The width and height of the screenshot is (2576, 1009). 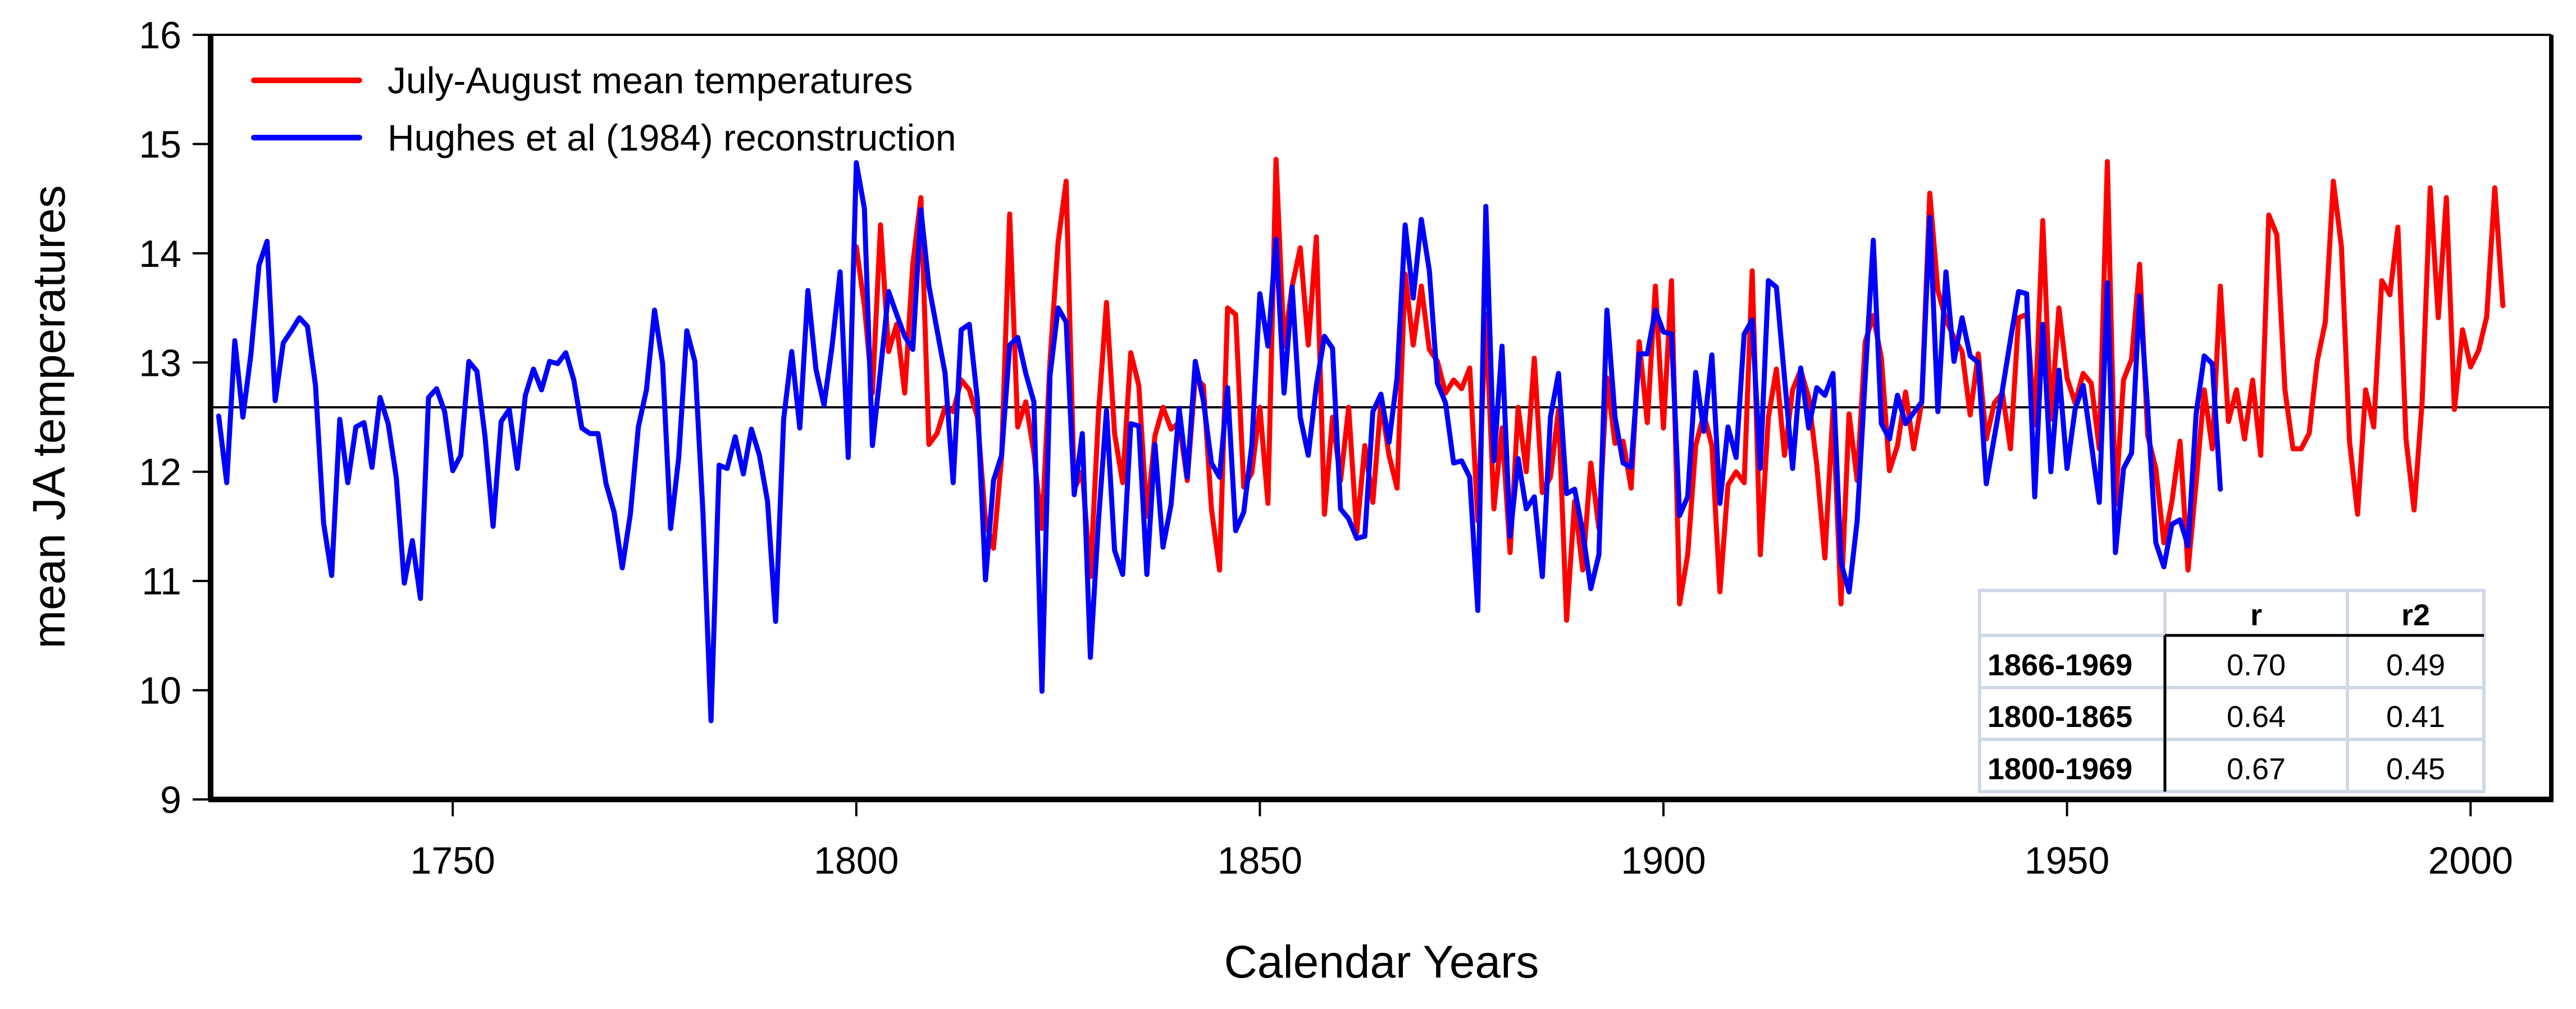 I want to click on table-header-r: r, so click(x=2256, y=615).